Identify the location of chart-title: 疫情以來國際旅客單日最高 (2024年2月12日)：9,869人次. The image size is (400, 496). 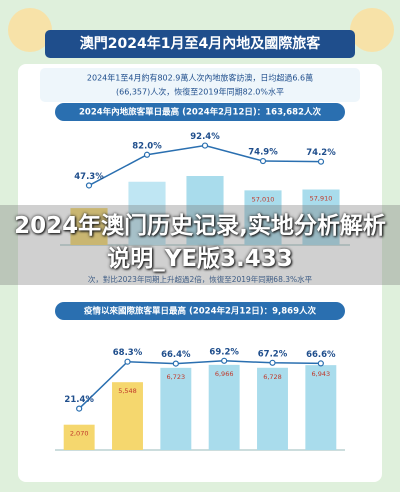
(200, 311).